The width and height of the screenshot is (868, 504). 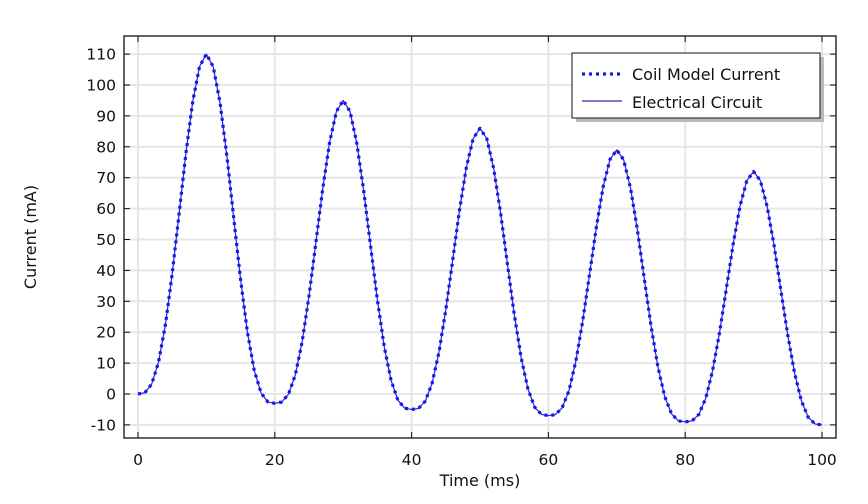 I want to click on y-tick-label: 80, so click(x=106, y=147).